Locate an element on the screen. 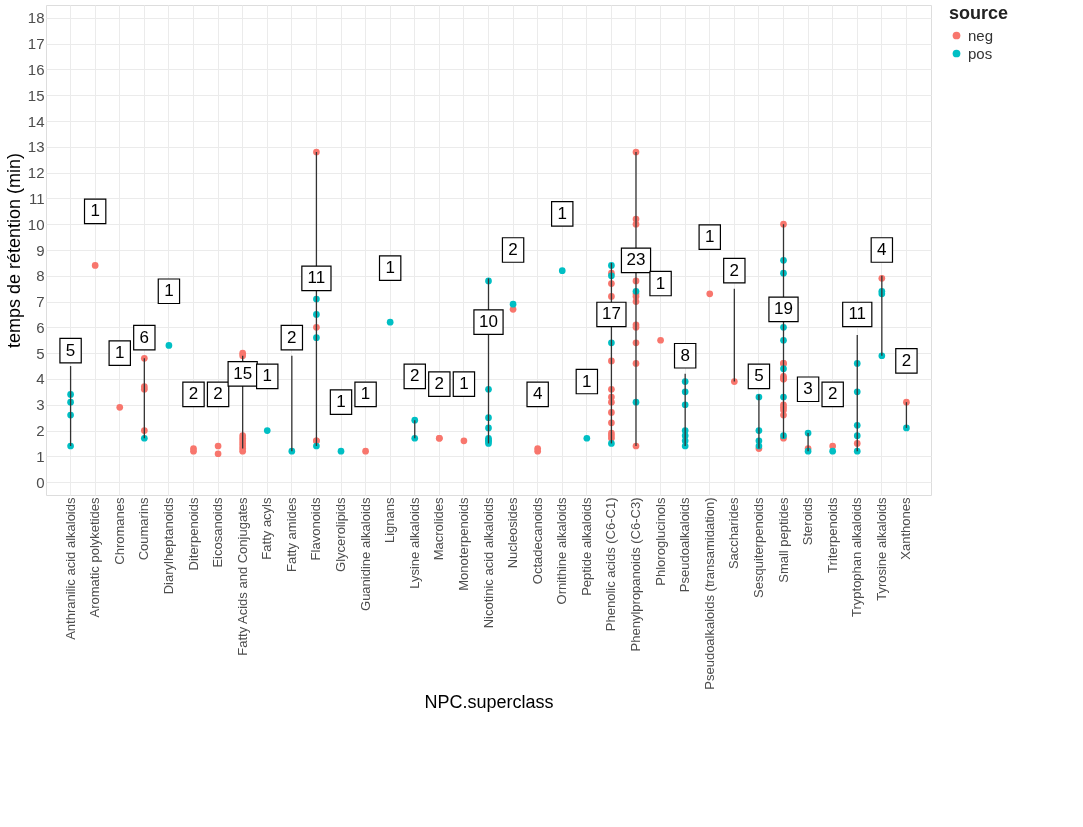  y-tick-label: 13 is located at coordinates (36, 147).